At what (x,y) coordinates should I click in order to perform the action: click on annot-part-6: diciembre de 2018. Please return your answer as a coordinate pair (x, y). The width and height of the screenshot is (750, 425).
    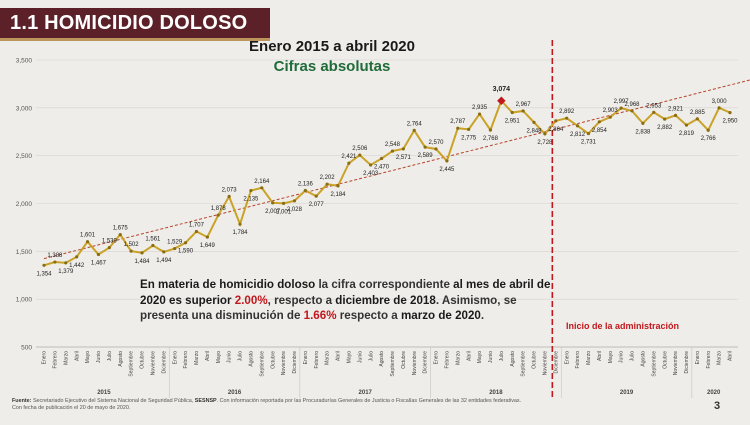
    Looking at the image, I should click on (385, 300).